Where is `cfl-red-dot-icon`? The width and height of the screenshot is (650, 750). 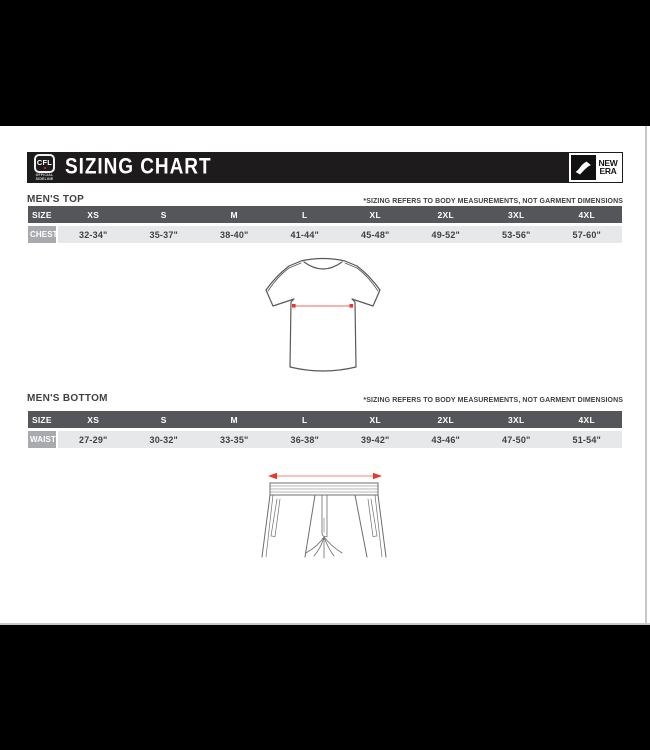 cfl-red-dot-icon is located at coordinates (44, 167).